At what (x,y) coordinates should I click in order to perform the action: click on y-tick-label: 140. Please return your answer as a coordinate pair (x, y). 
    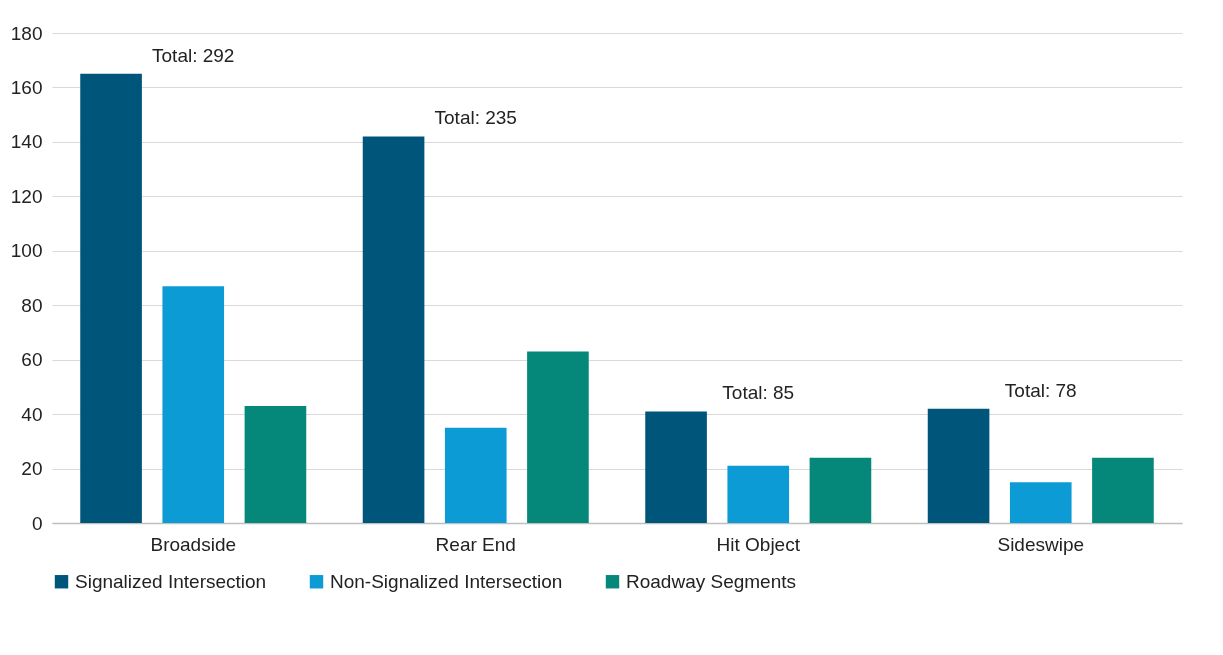
    Looking at the image, I should click on (26, 142).